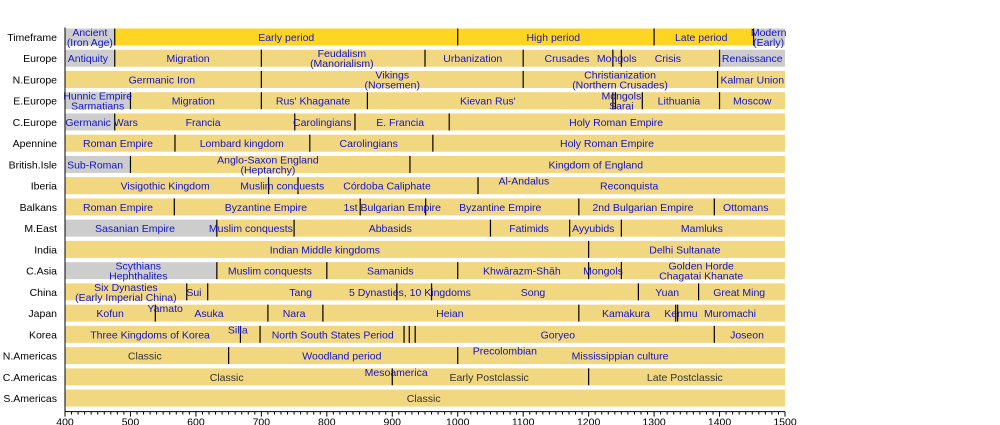  Describe the element at coordinates (327, 421) in the screenshot. I see `x-tick-label: 800` at that location.